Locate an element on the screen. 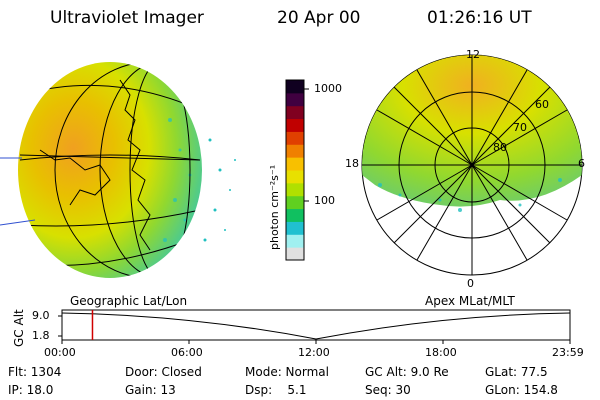 This screenshot has height=400, width=600. seq-value: Seq: 30 is located at coordinates (388, 390).